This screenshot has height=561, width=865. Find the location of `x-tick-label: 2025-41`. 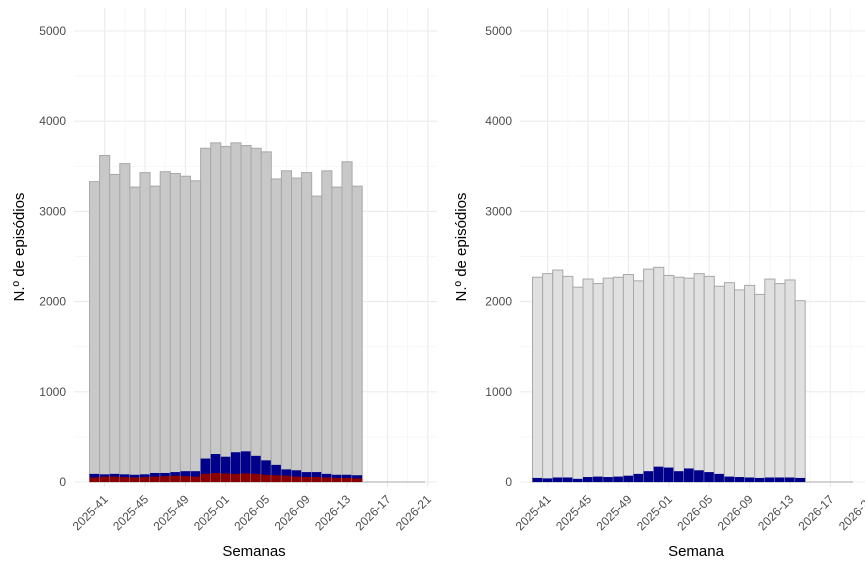

x-tick-label: 2025-41 is located at coordinates (533, 512).